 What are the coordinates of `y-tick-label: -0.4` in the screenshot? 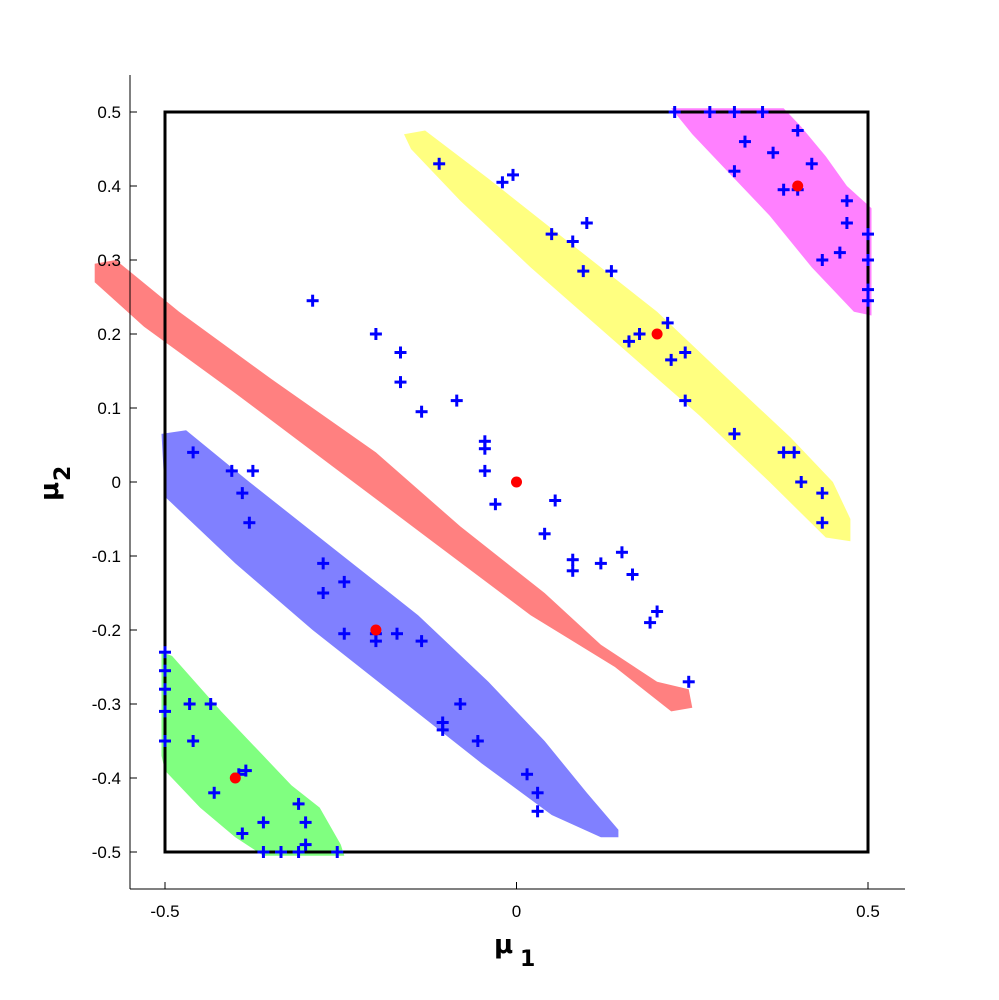 It's located at (106, 778).